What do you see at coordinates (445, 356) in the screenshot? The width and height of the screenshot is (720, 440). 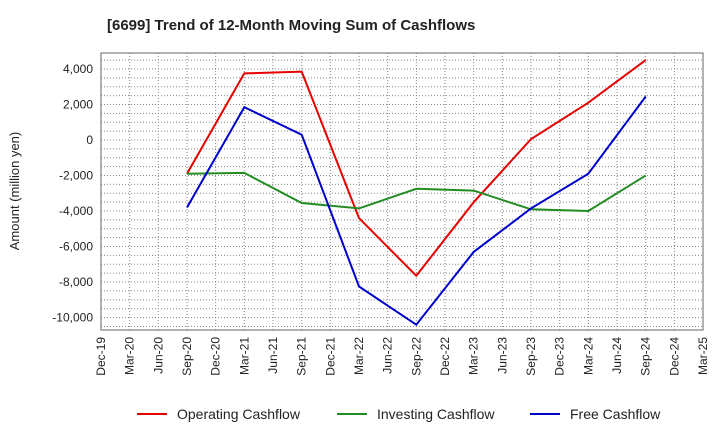 I see `x-tick-label: Dec-22` at bounding box center [445, 356].